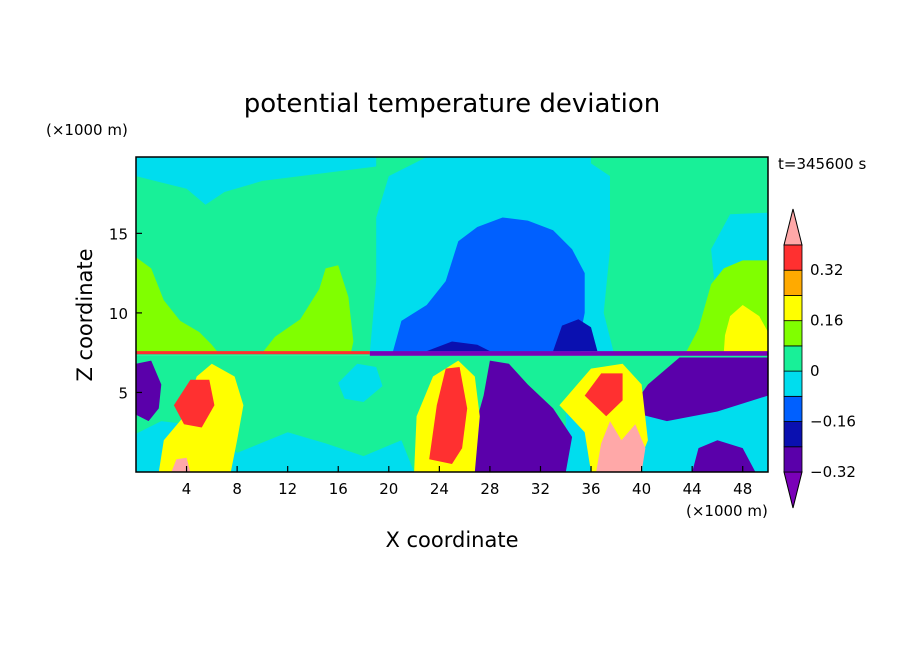 The image size is (904, 654). Describe the element at coordinates (187, 489) in the screenshot. I see `x-tick-label: 4` at that location.